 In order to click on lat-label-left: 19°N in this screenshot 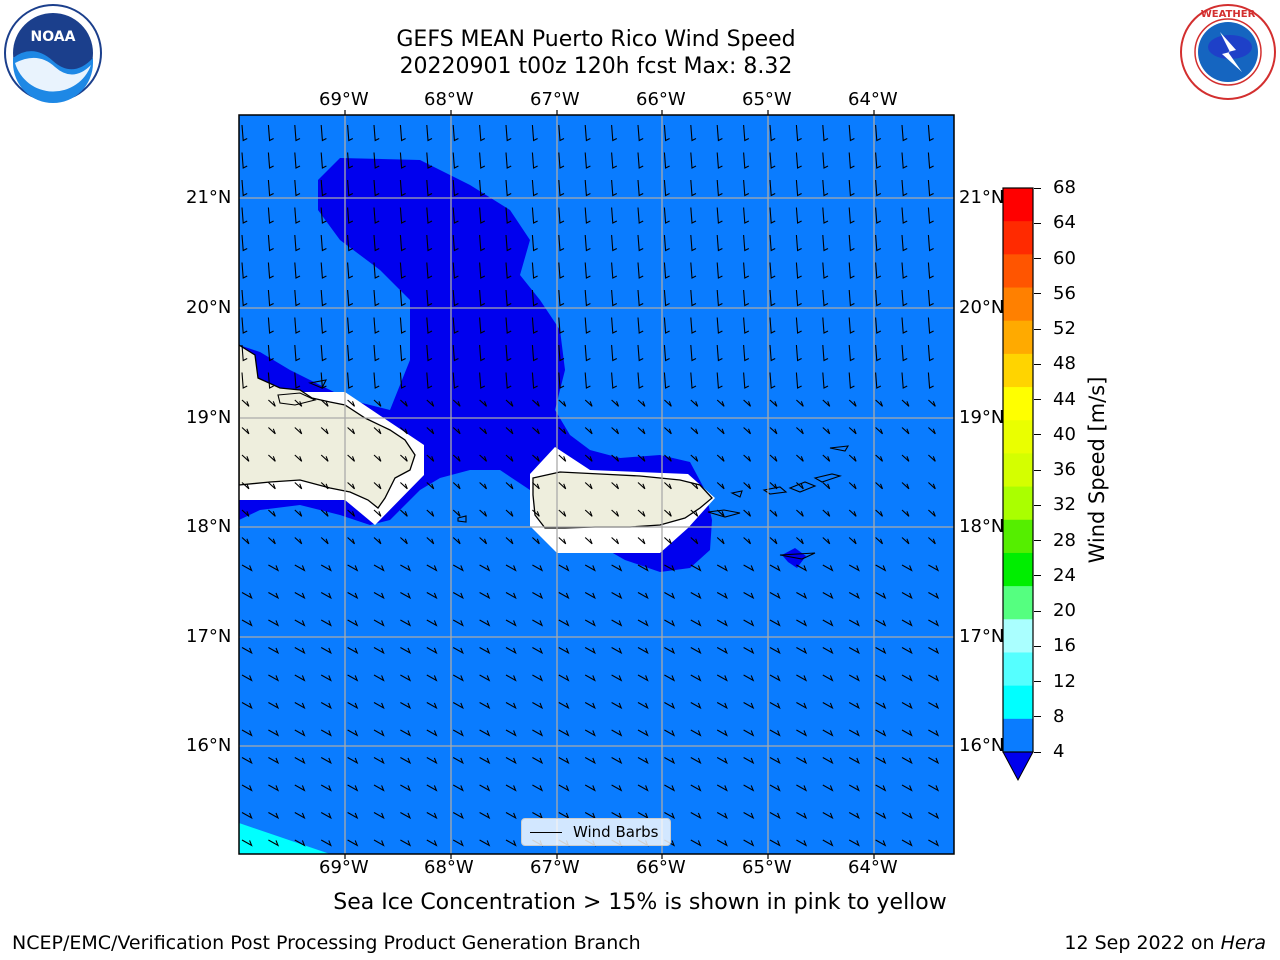, I will do `click(209, 417)`.